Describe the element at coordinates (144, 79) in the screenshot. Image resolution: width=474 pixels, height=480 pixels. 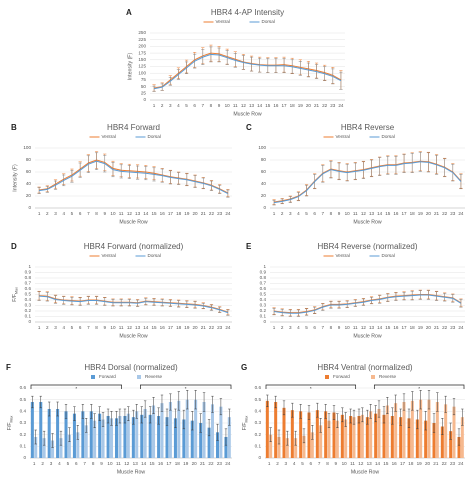
I see `y-tick-label: 75` at that location.